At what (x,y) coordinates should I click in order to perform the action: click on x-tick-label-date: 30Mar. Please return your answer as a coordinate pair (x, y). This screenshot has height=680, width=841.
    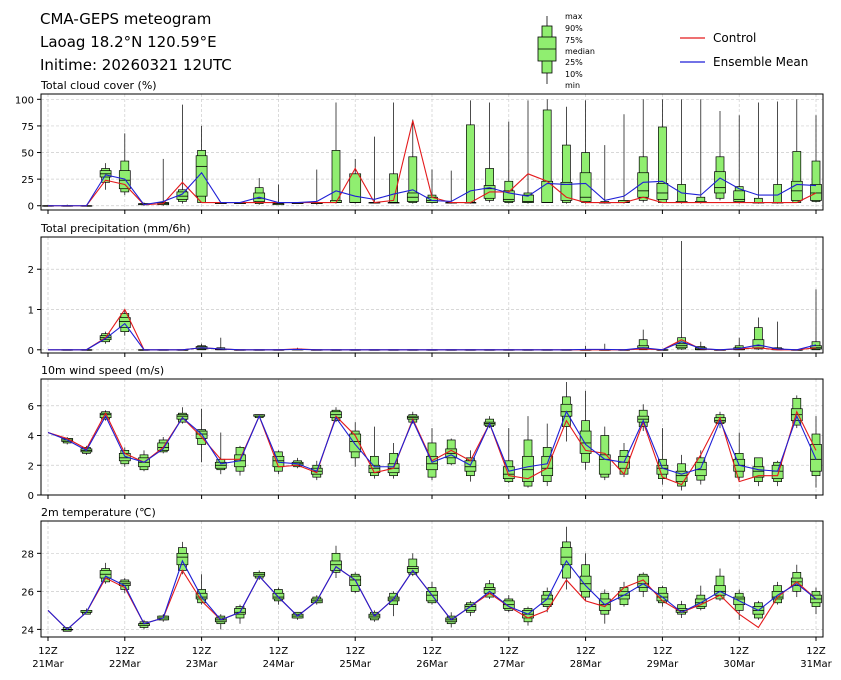
    Looking at the image, I should click on (739, 664).